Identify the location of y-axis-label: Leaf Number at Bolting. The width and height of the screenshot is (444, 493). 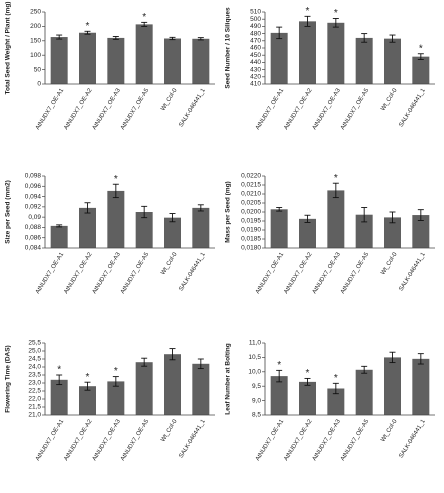
(228, 379).